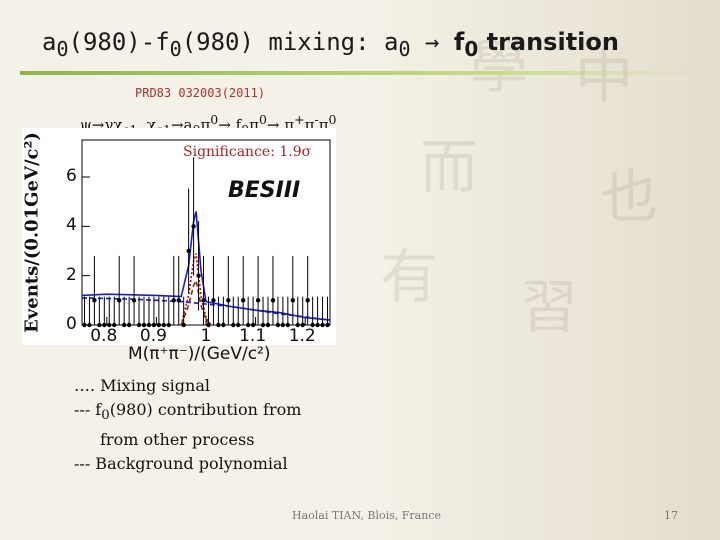 The height and width of the screenshot is (540, 720). I want to click on reference-citation: PRD83 032003(2011), so click(200, 93).